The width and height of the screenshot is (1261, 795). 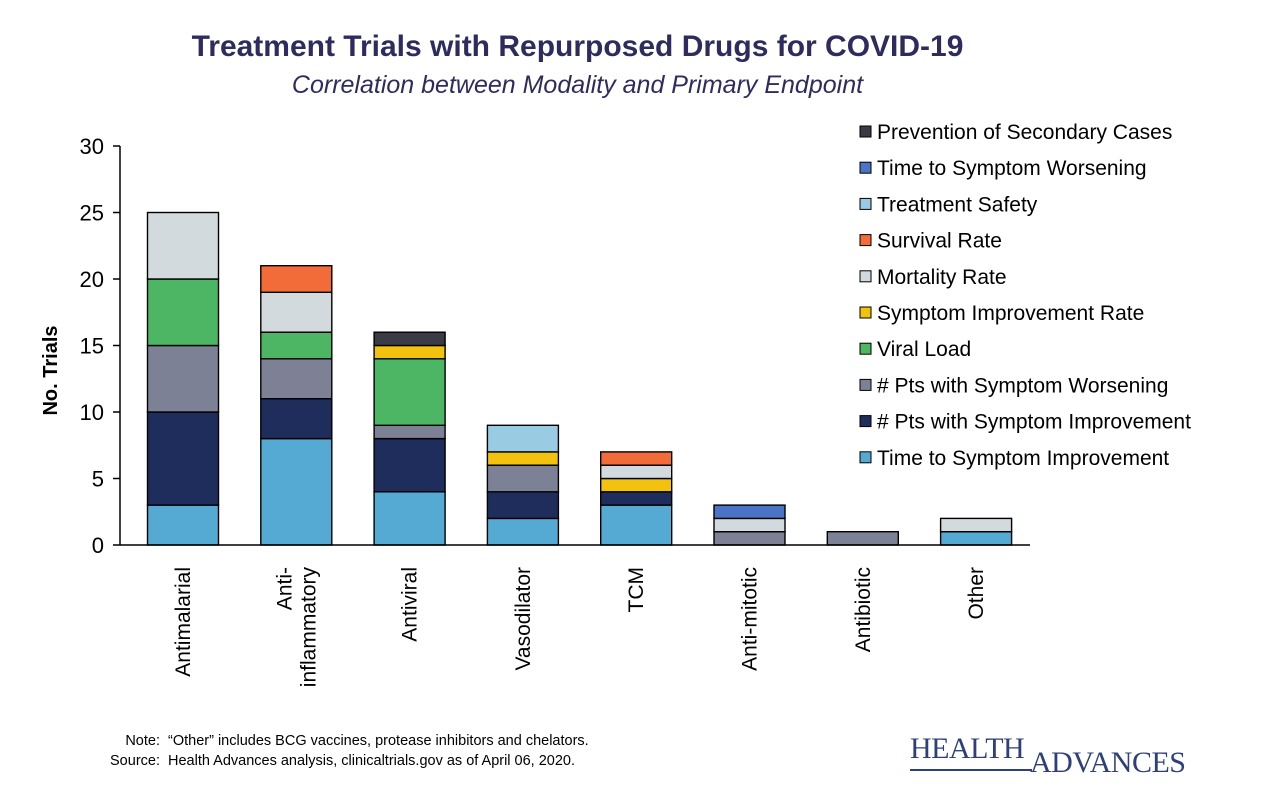 I want to click on x-tick-label: Antiviral, so click(x=410, y=604).